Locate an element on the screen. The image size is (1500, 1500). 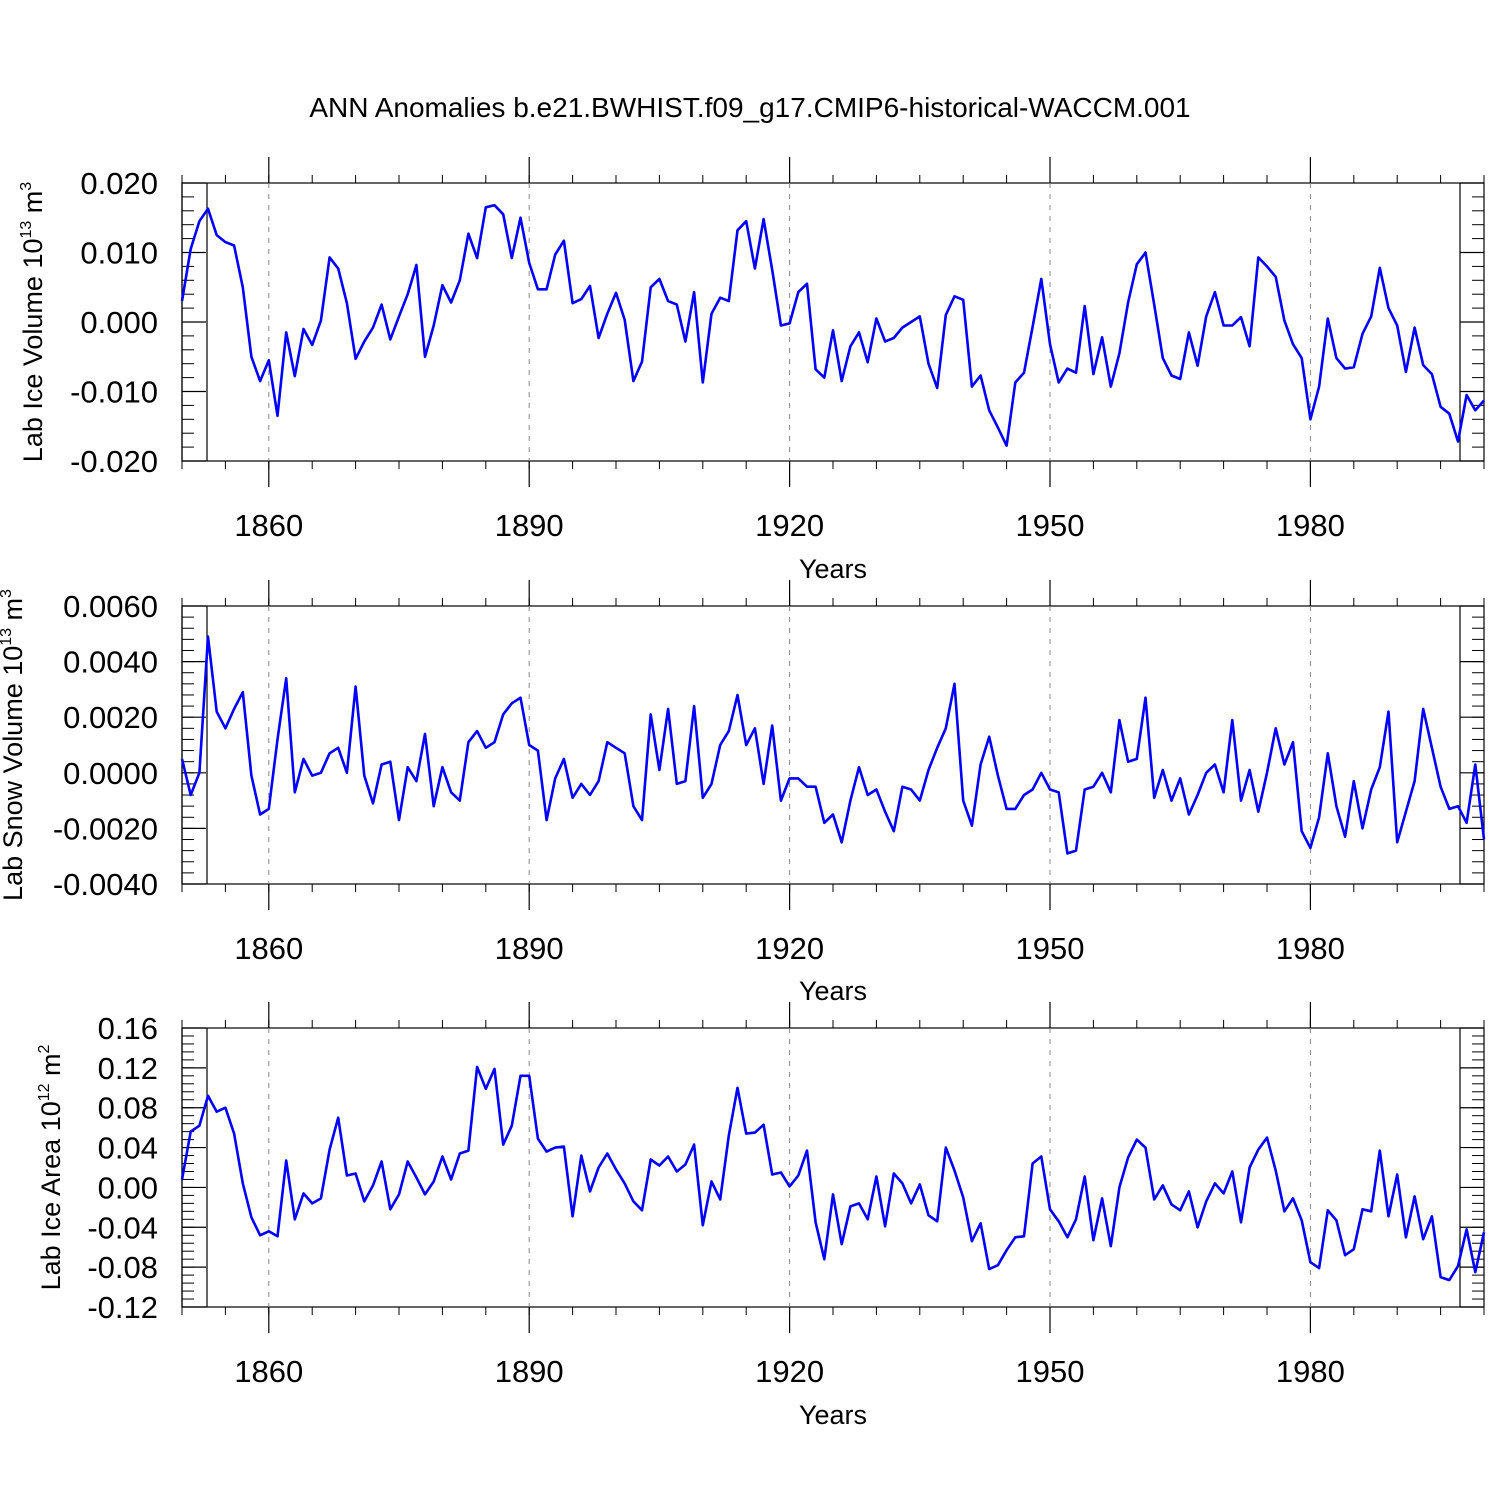
y-tick-label: -0.020 is located at coordinates (114, 461).